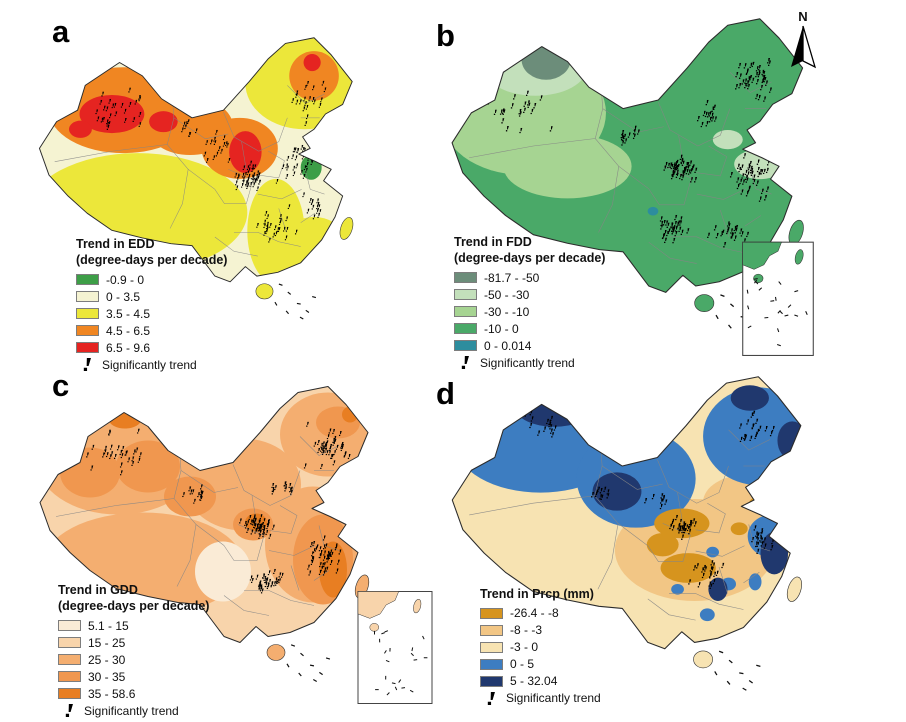  I want to click on legend-title: Trend in GDD, so click(98, 590).